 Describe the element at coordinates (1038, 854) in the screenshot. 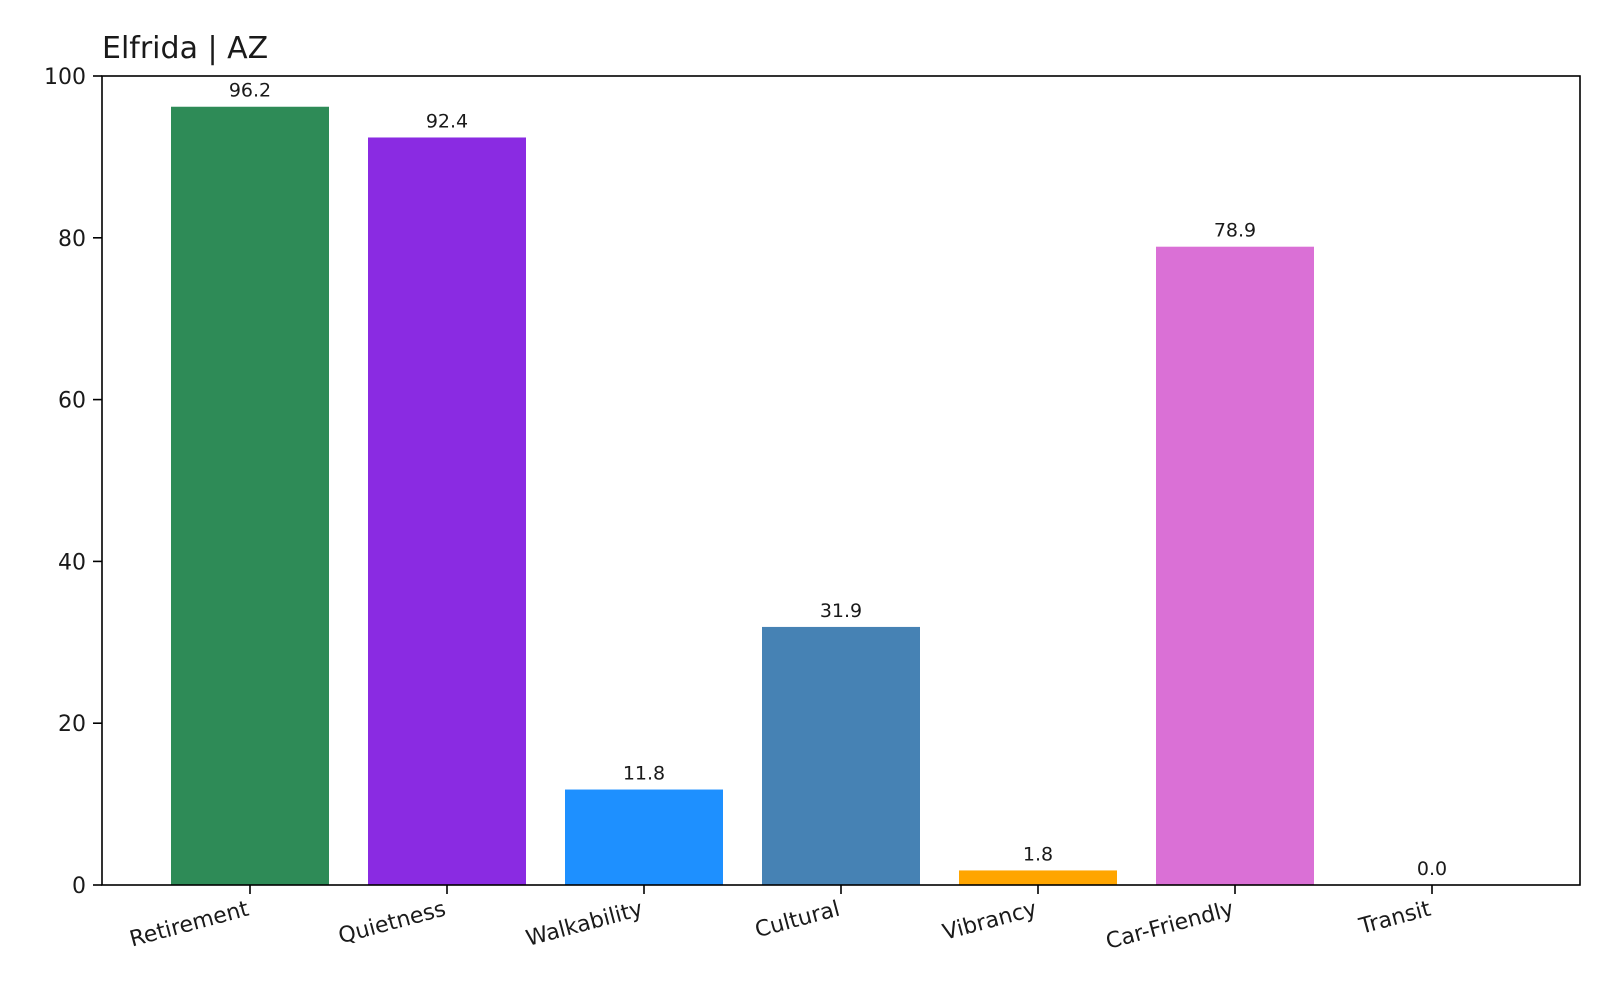

I see `data-label: 1.8` at that location.